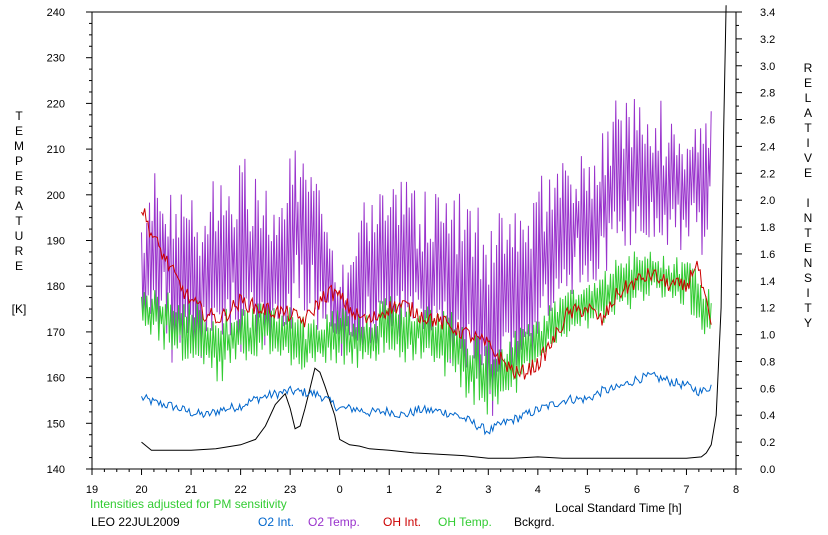 The image size is (828, 535). I want to click on right-tick-label: 0.0, so click(767, 470).